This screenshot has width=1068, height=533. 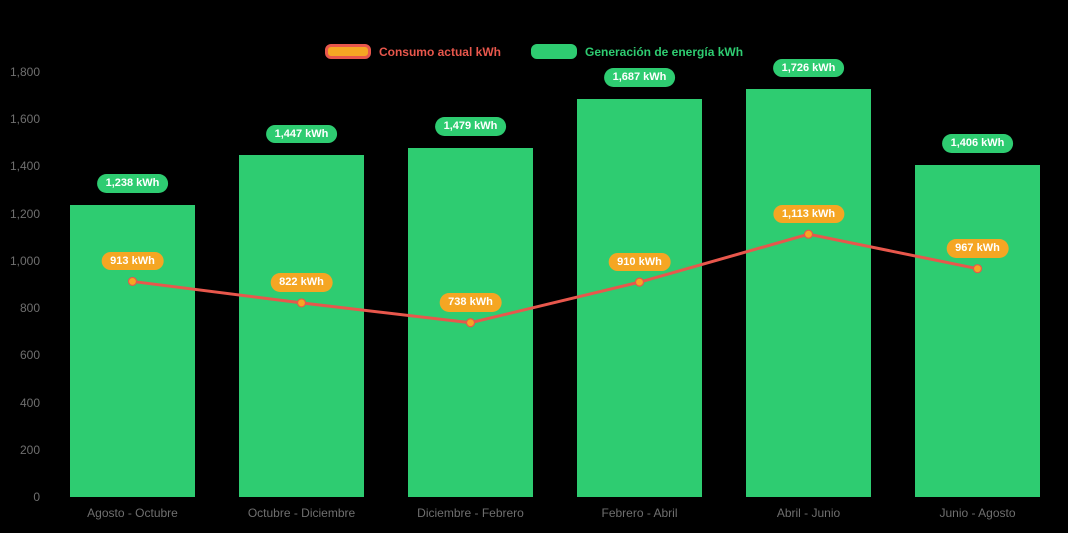 What do you see at coordinates (470, 513) in the screenshot?
I see `x-axis-label: Diciembre - Febrero` at bounding box center [470, 513].